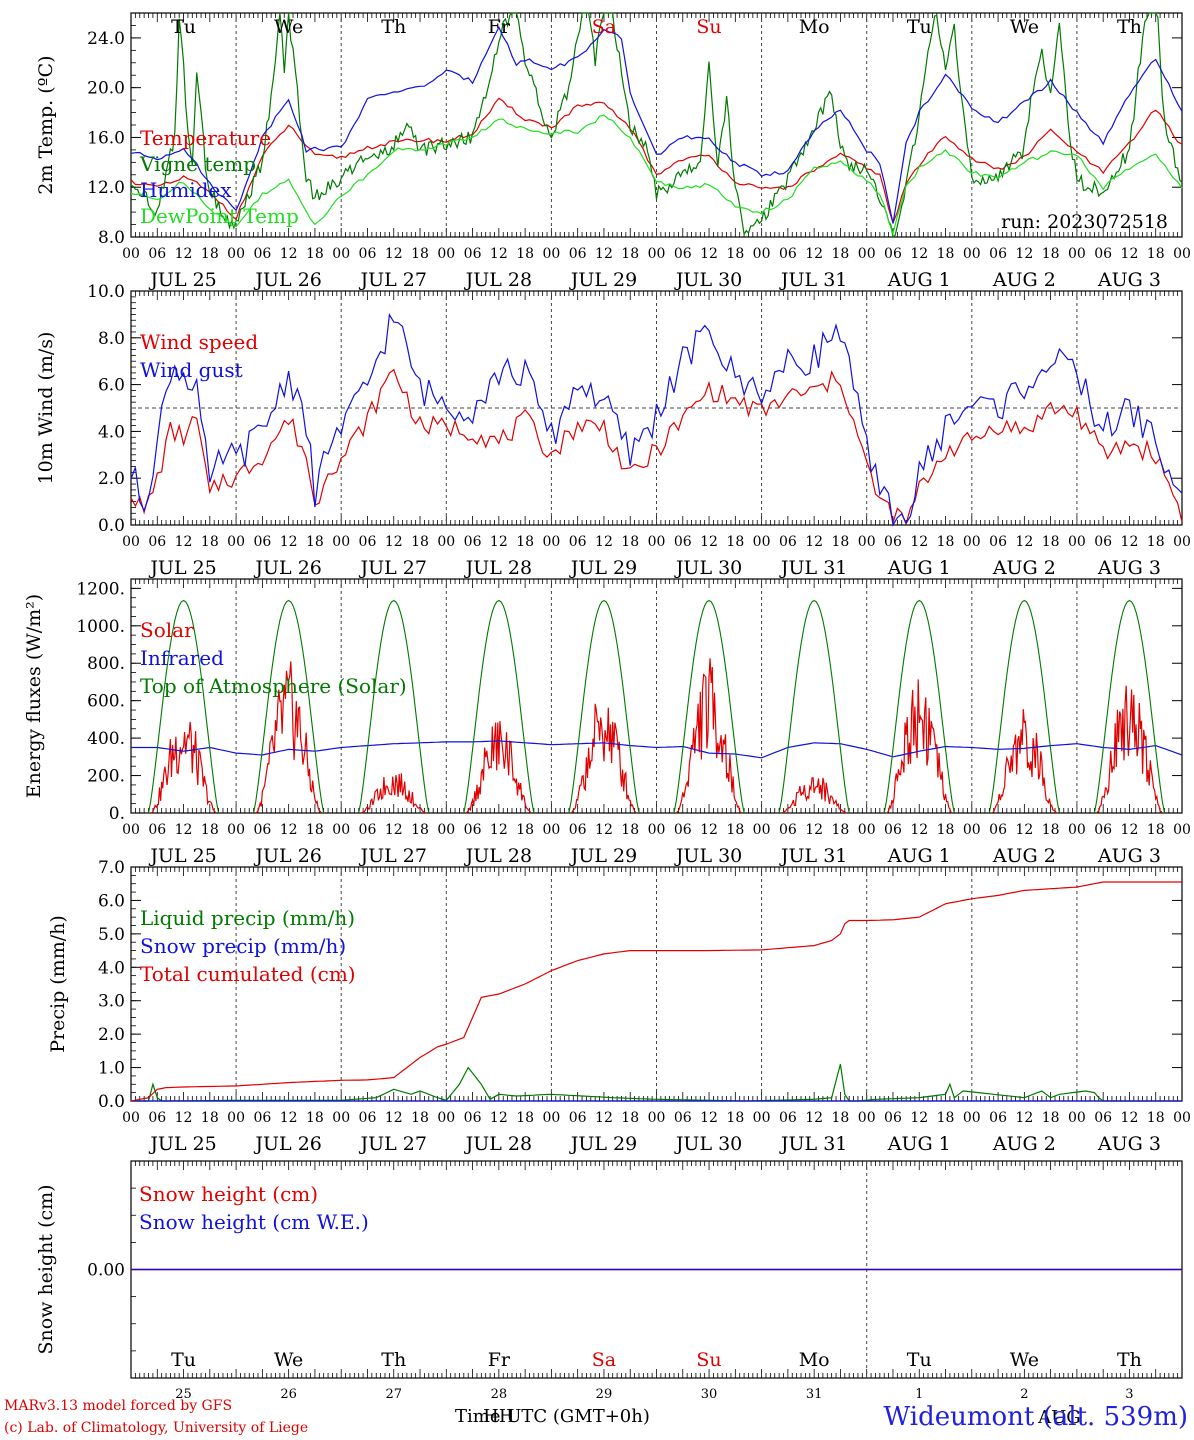 This screenshot has width=1194, height=1440. I want to click on date-label: AUG 2, so click(1024, 856).